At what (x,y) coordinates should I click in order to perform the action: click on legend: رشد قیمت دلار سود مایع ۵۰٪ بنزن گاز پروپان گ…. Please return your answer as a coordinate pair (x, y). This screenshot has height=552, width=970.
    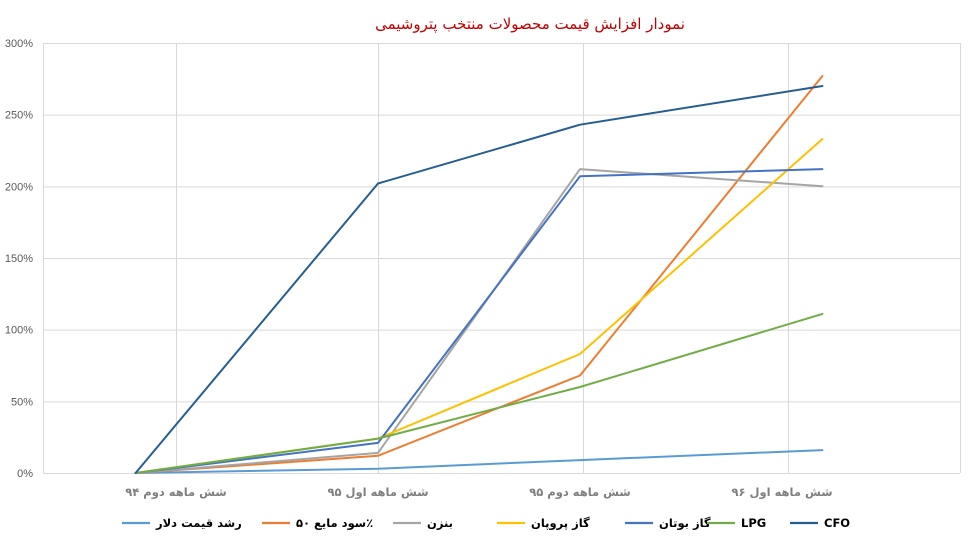
    Looking at the image, I should click on (486, 523).